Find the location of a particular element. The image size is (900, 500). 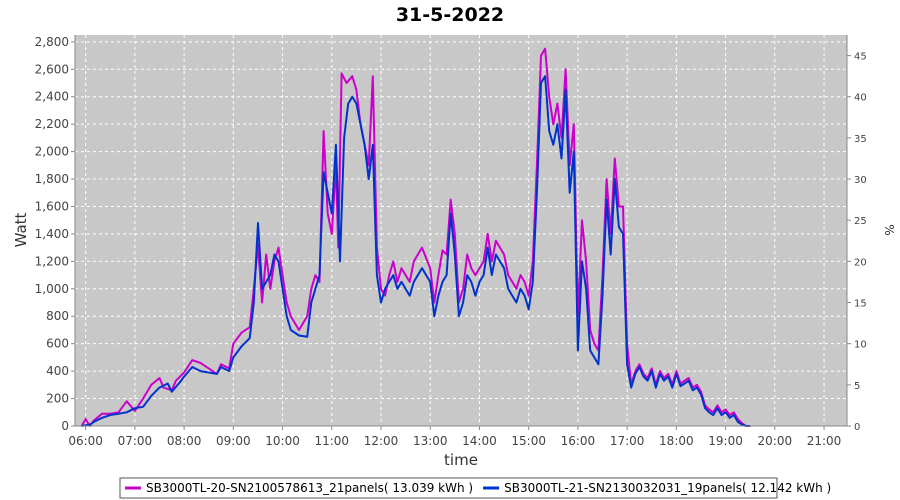

y-tick-label: 2,200 is located at coordinates (52, 124).